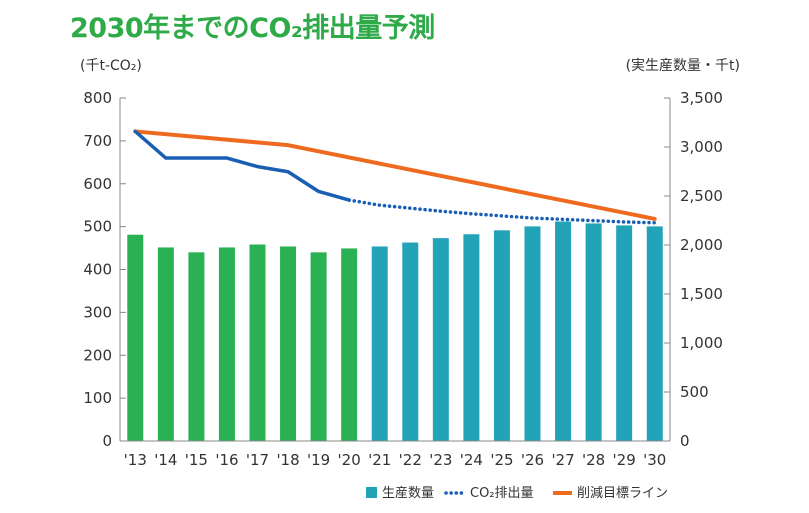  I want to click on left-tick-label: 700, so click(97, 141).